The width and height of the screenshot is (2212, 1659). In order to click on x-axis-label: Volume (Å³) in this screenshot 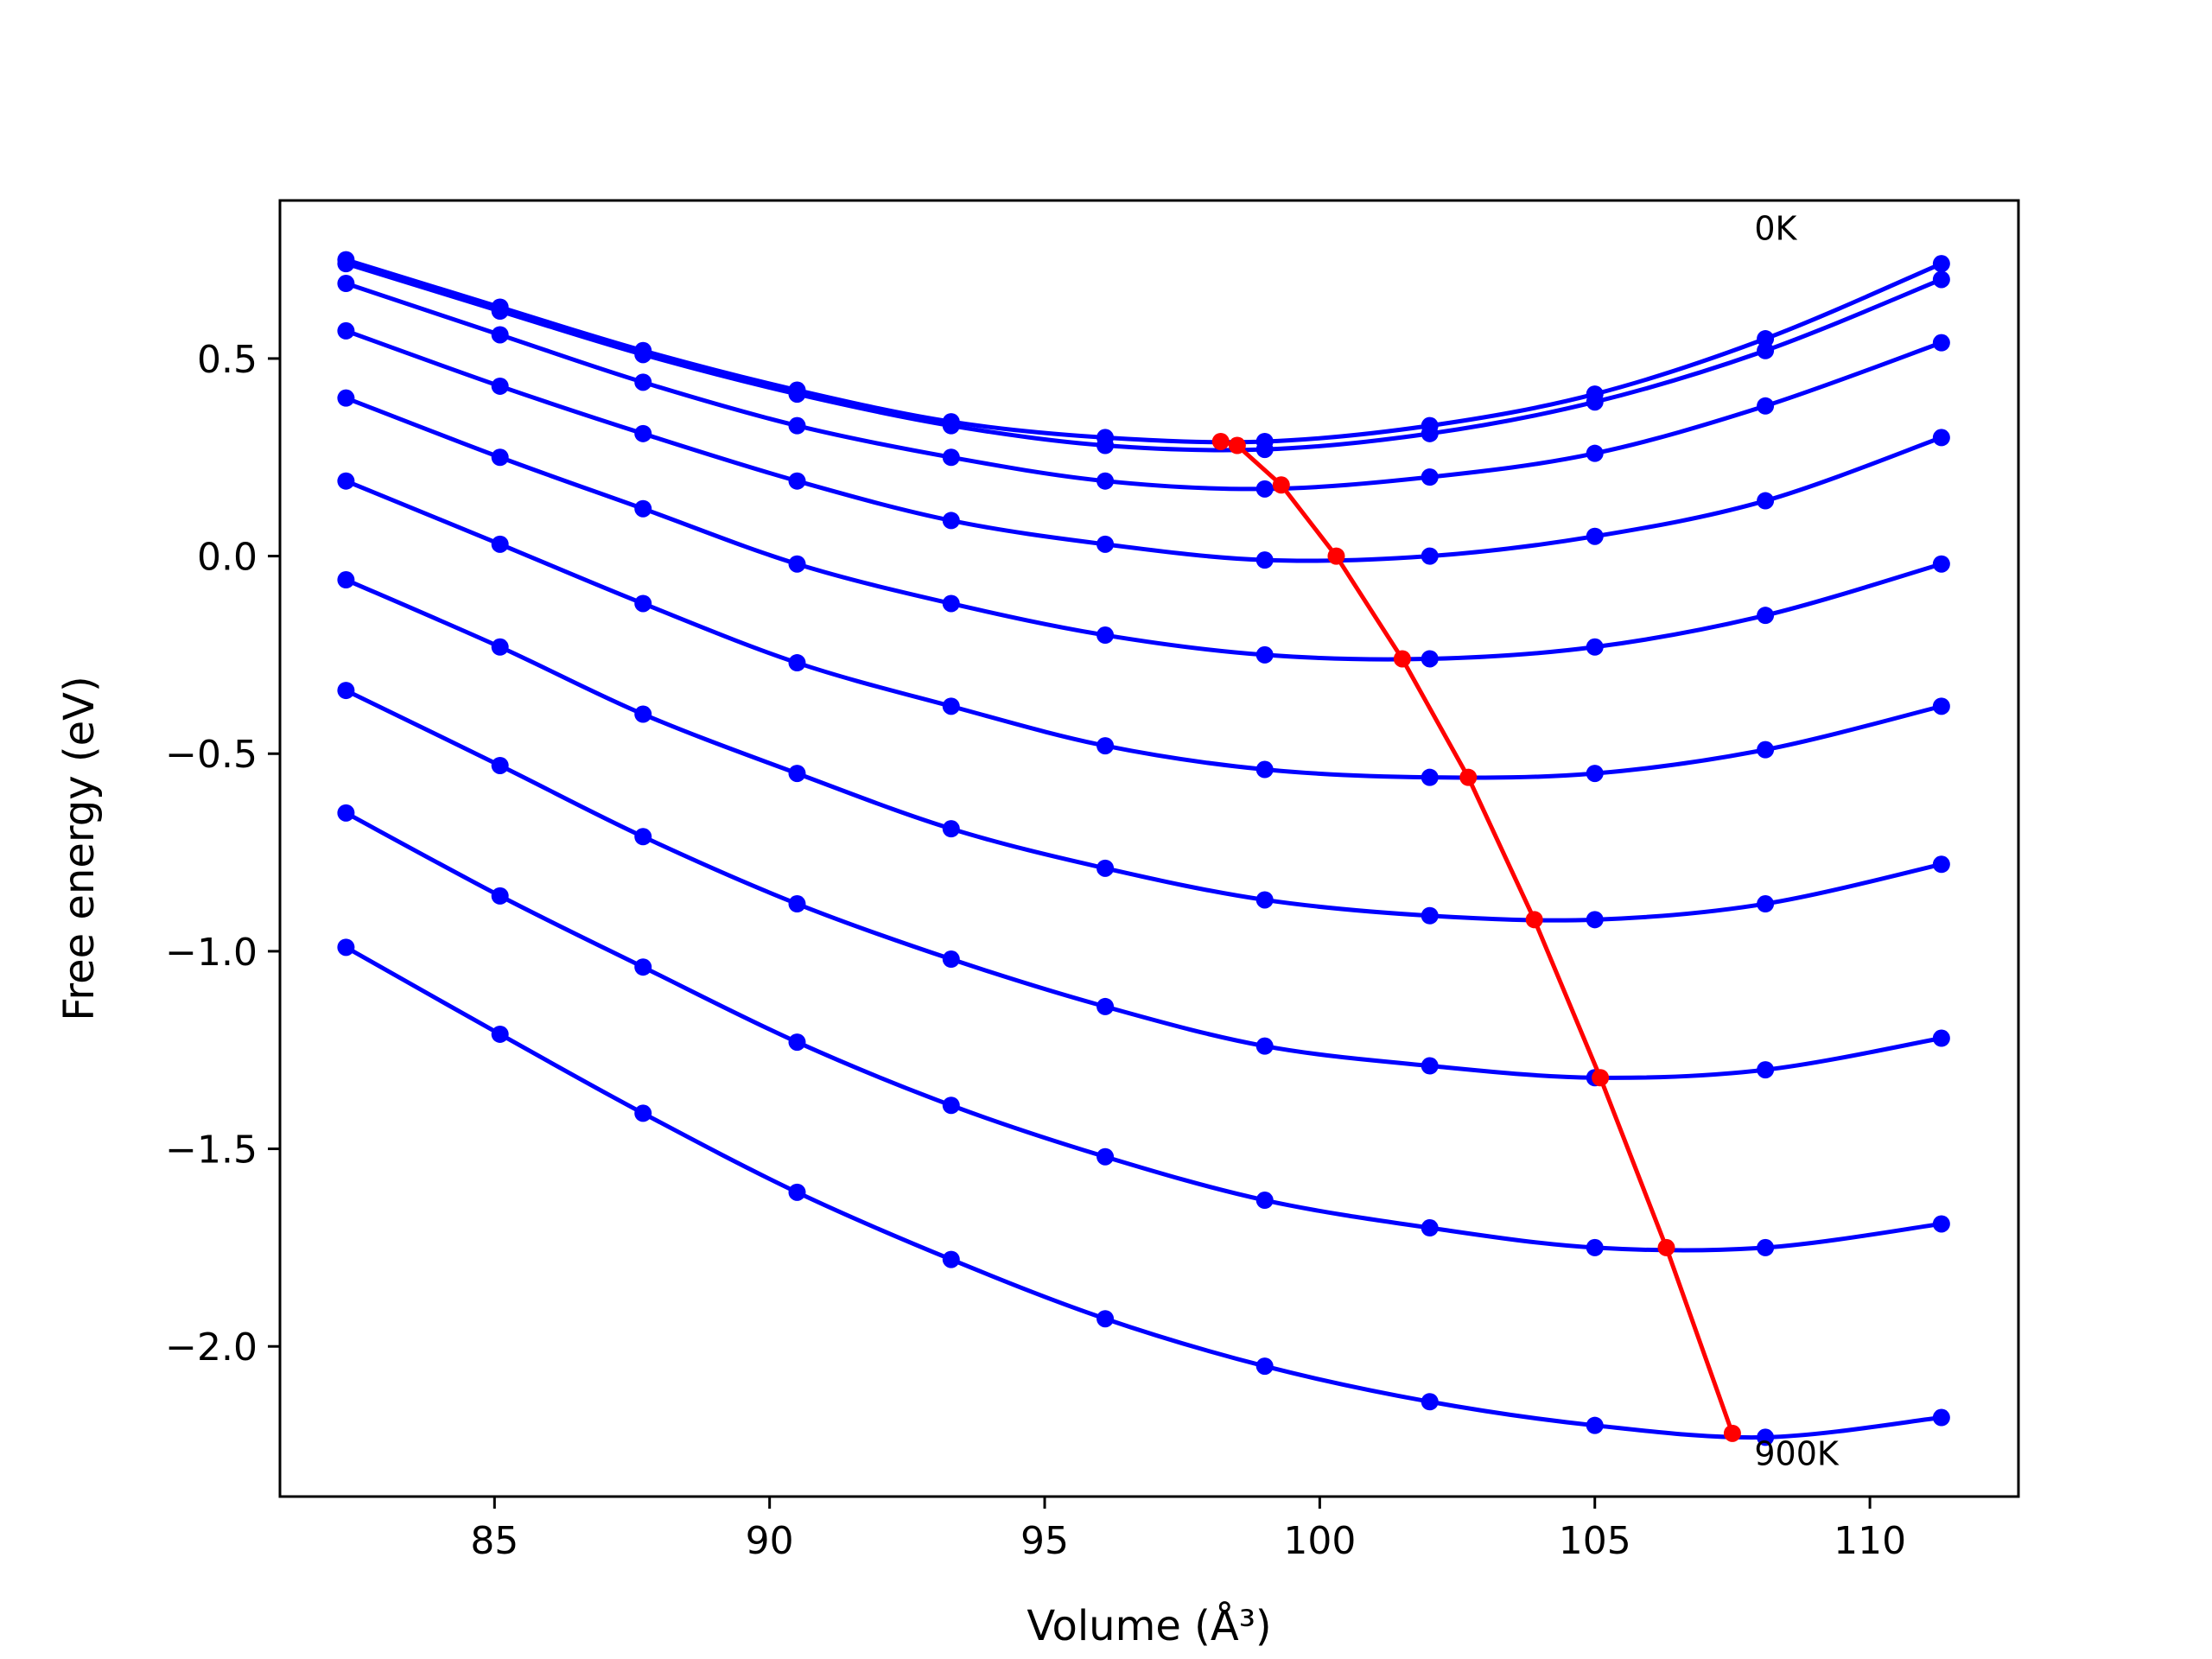, I will do `click(1149, 1625)`.